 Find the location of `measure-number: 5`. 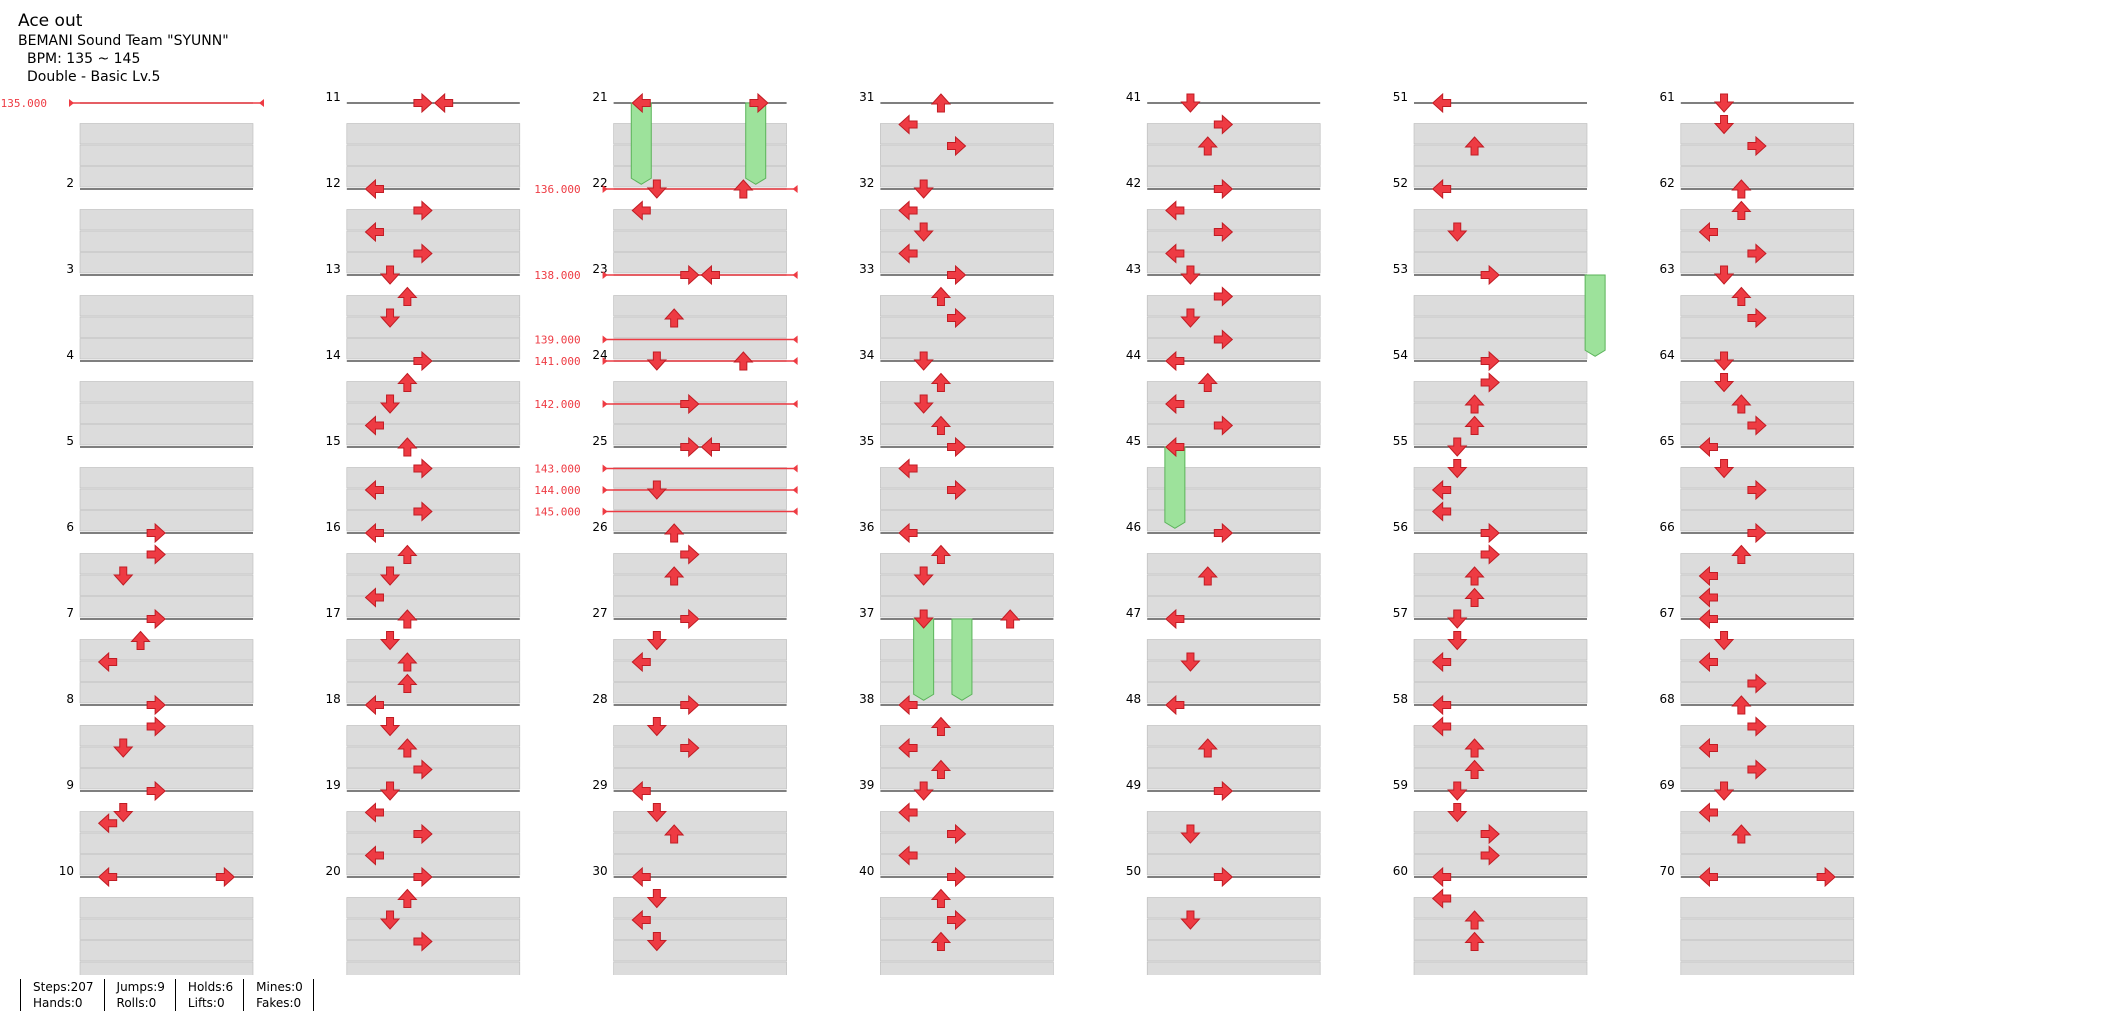

measure-number: 5 is located at coordinates (70, 441).